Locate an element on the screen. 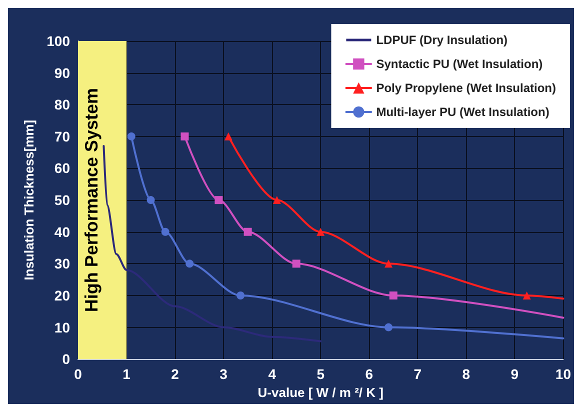  x-tick-label: 4 is located at coordinates (272, 374).